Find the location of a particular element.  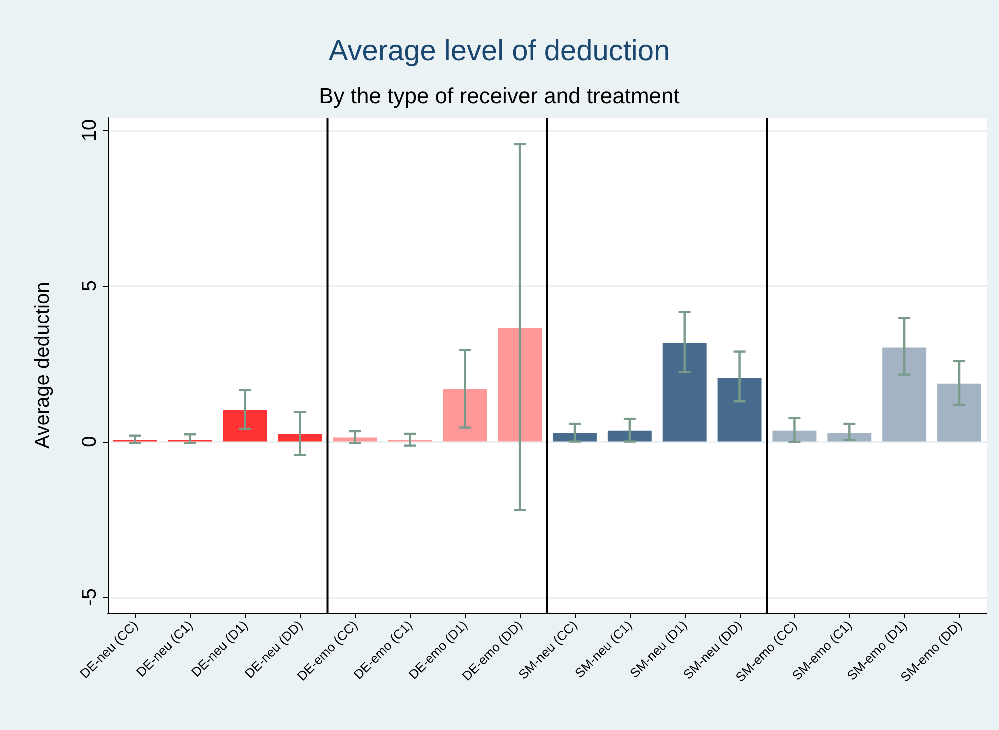

y-tick-label: 10 is located at coordinates (90, 130).